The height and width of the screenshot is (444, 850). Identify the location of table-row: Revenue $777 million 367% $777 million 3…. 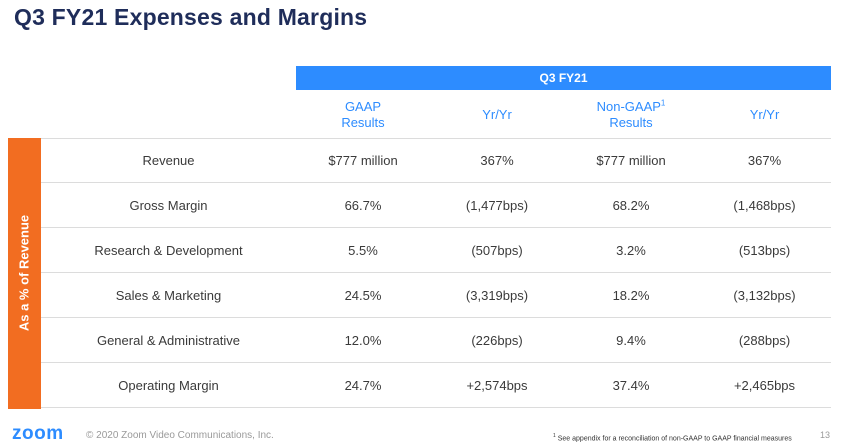
(436, 160).